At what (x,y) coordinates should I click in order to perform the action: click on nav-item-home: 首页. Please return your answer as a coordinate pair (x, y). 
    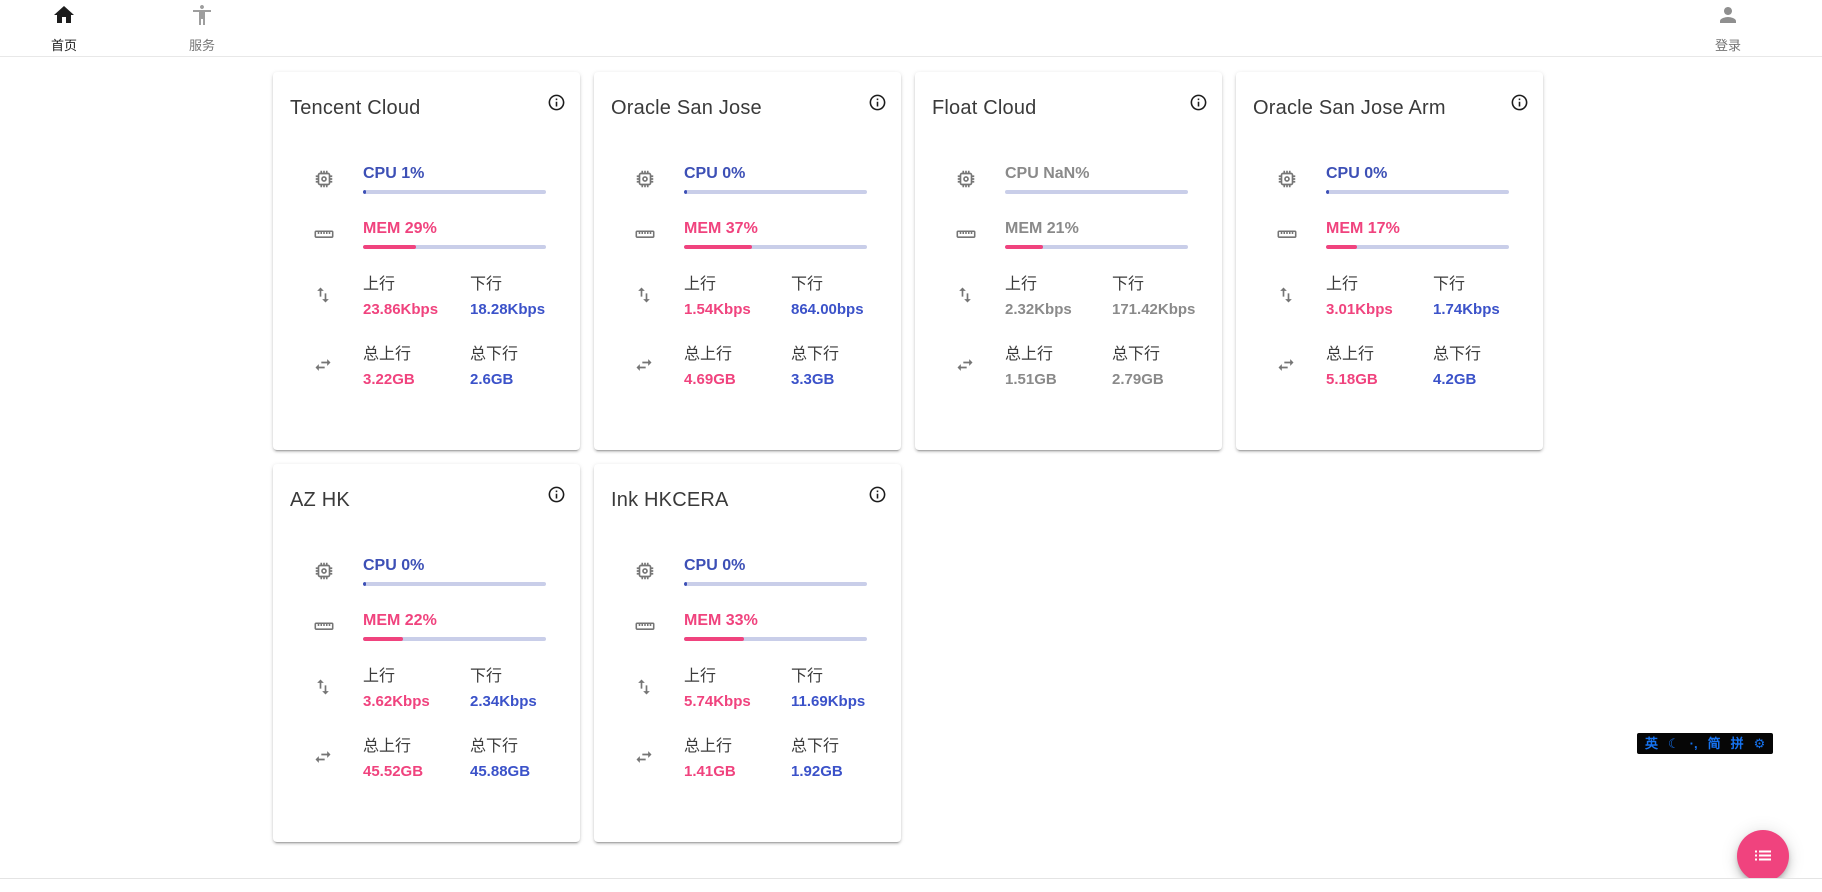
    Looking at the image, I should click on (64, 28).